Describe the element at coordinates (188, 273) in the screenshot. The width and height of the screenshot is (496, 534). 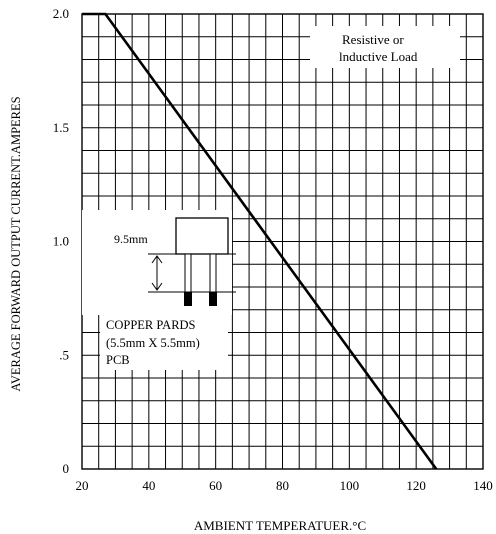
I see `component-lead-left` at that location.